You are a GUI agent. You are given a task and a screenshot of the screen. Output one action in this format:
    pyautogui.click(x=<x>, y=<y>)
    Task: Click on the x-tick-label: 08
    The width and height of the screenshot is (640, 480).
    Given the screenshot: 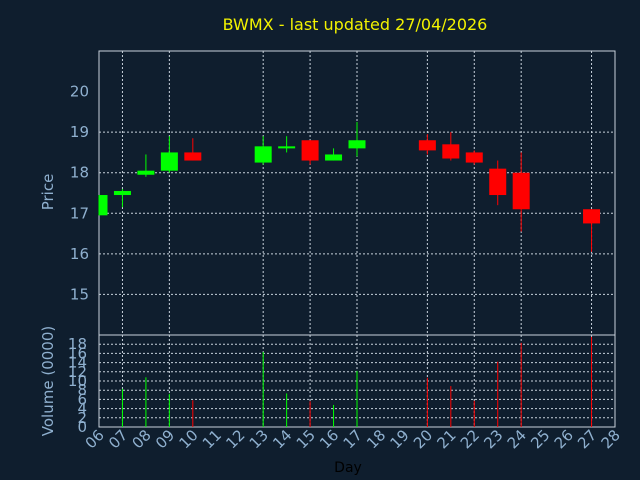 What is the action you would take?
    pyautogui.click(x=142, y=439)
    